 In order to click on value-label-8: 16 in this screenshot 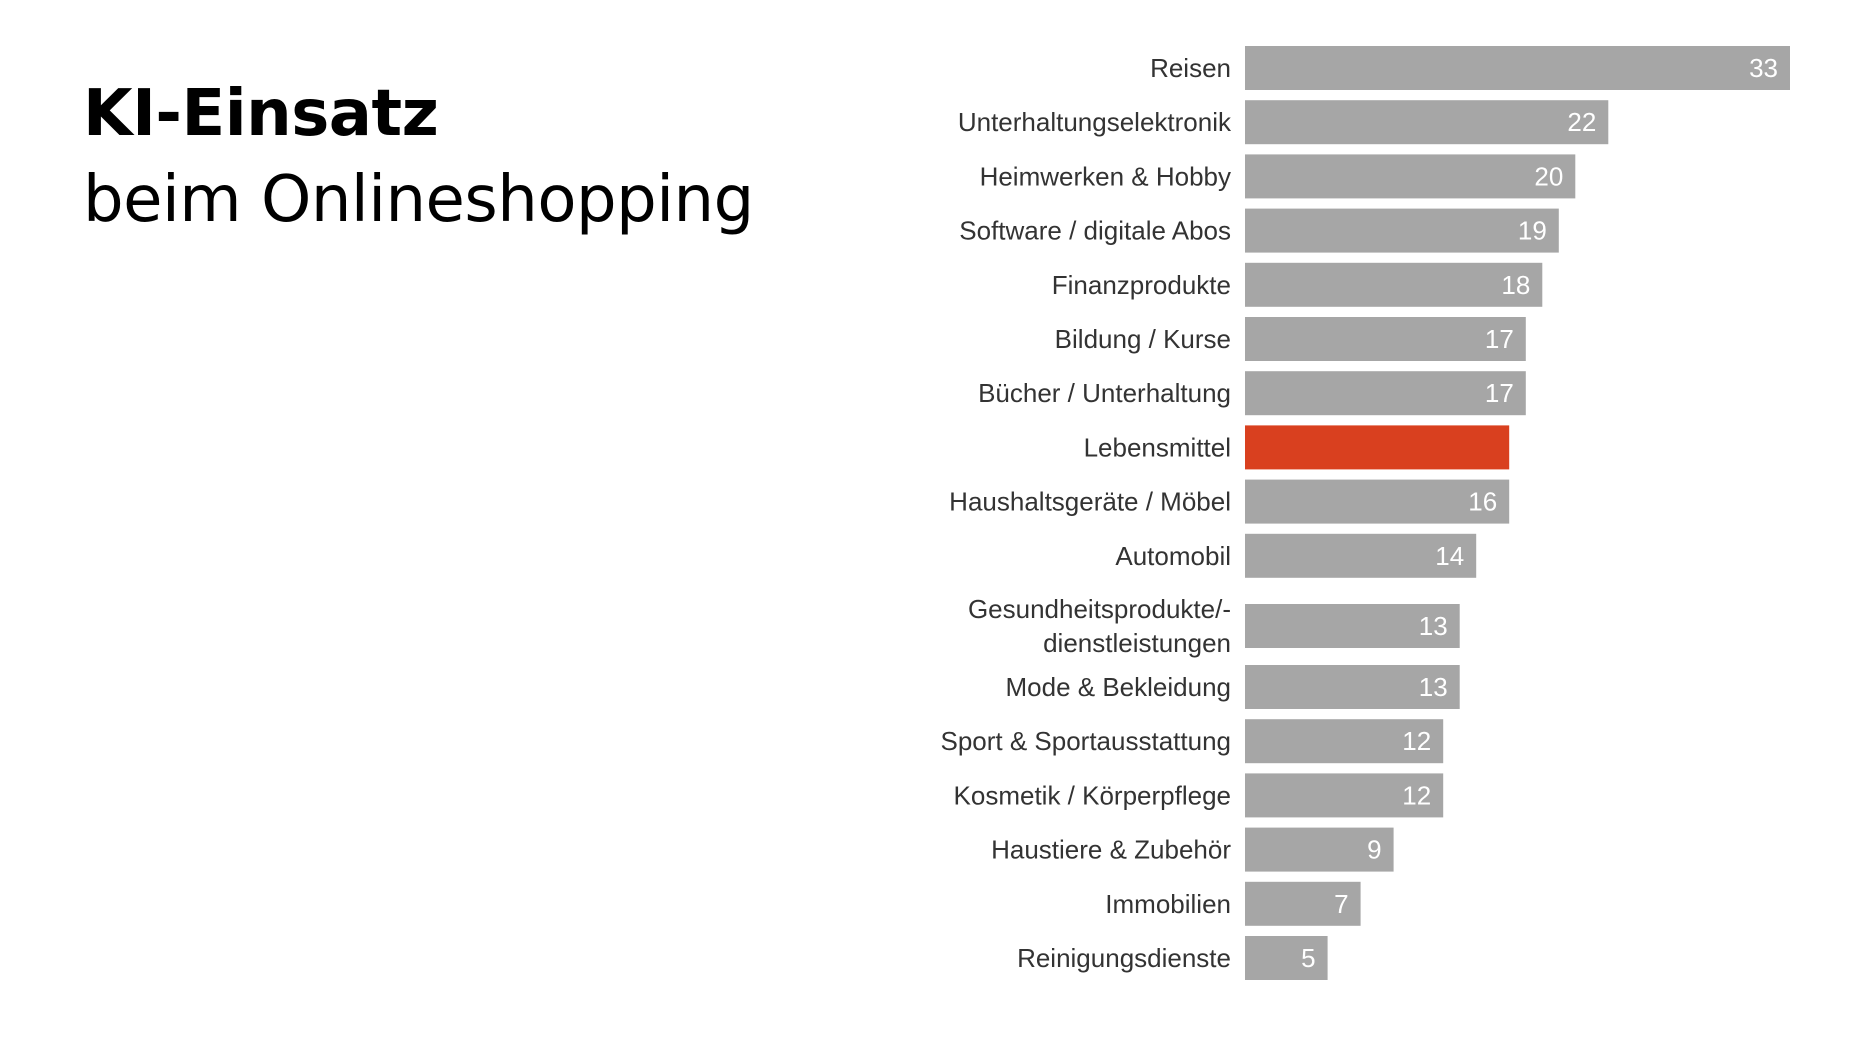, I will do `click(1482, 502)`.